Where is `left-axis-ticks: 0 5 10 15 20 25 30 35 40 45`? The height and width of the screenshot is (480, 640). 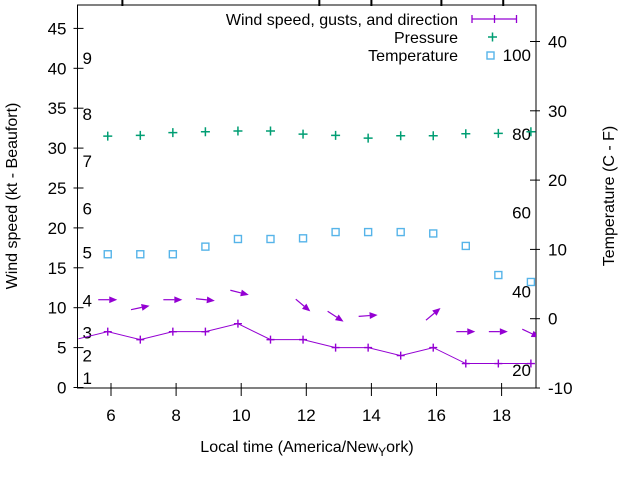 left-axis-ticks: 0 5 10 15 20 25 30 35 40 45 is located at coordinates (66, 208).